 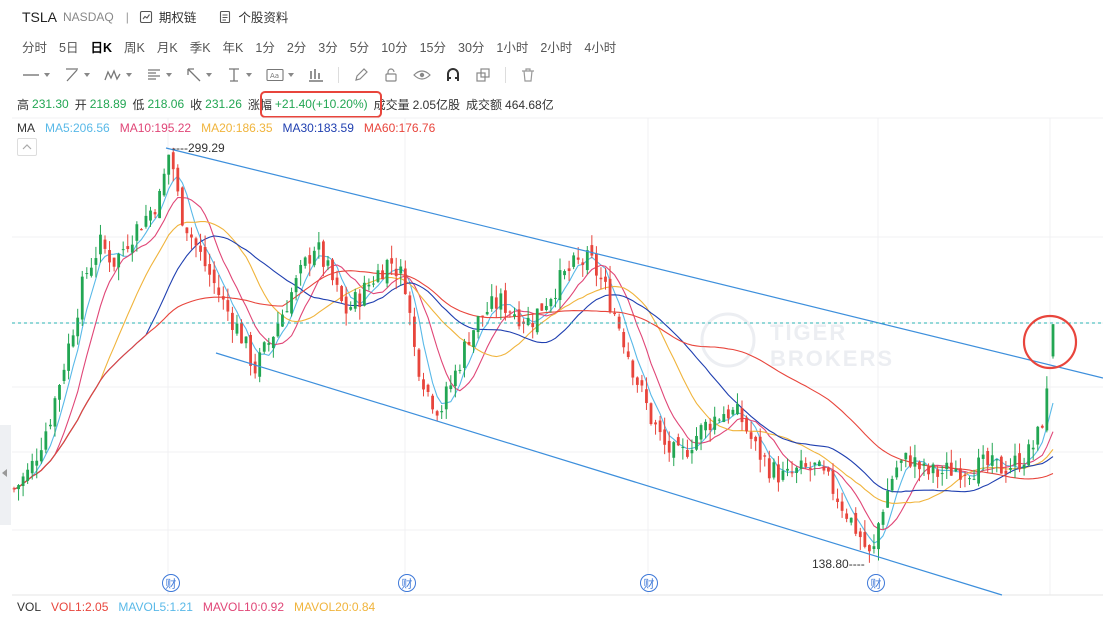 I want to click on text-tool: Aa, so click(x=280, y=75).